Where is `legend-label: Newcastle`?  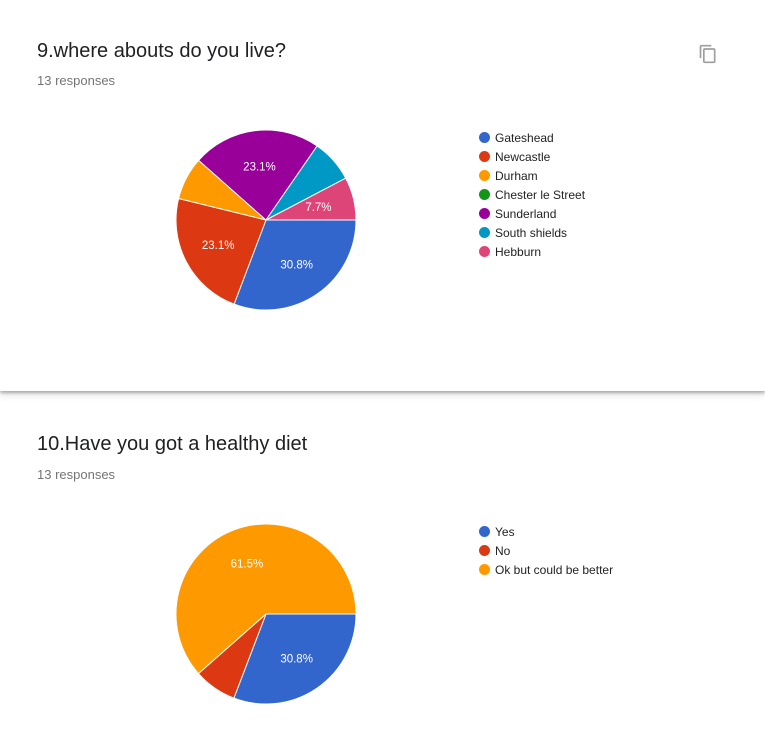 legend-label: Newcastle is located at coordinates (523, 156).